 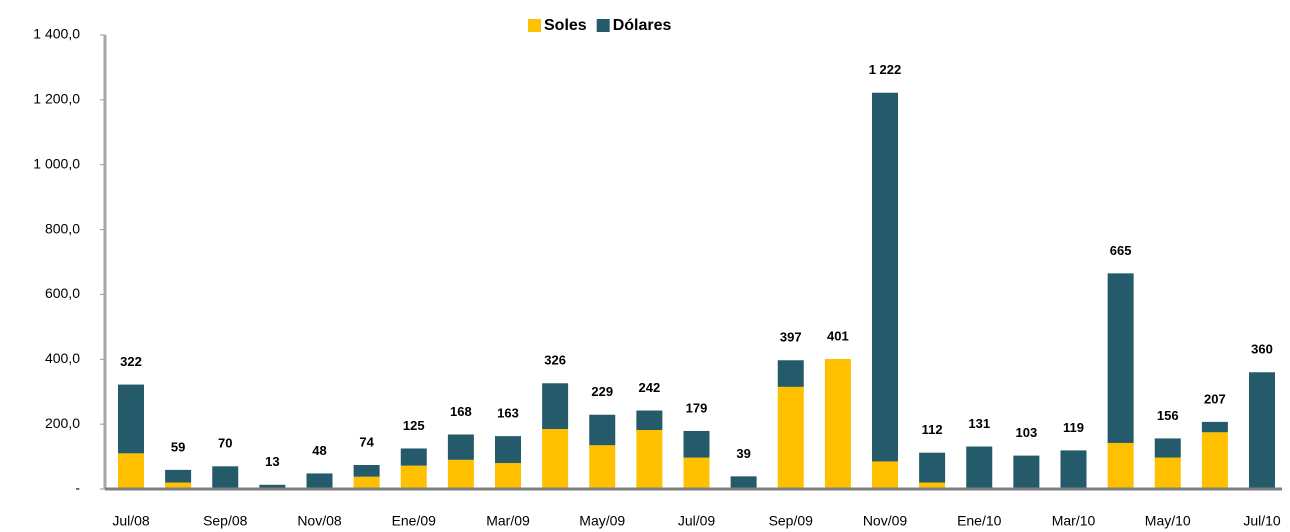 I want to click on total-label: 103, so click(x=1027, y=432).